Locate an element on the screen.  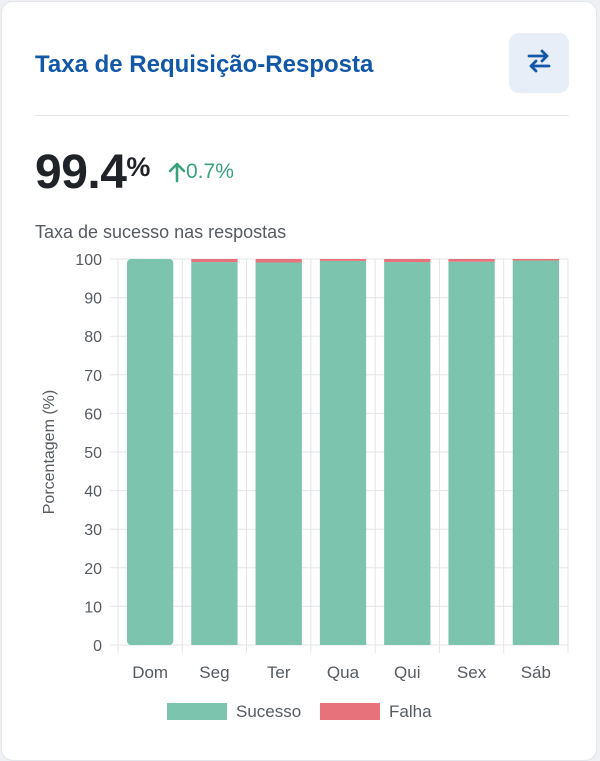
x-tick-label: Qua is located at coordinates (343, 672).